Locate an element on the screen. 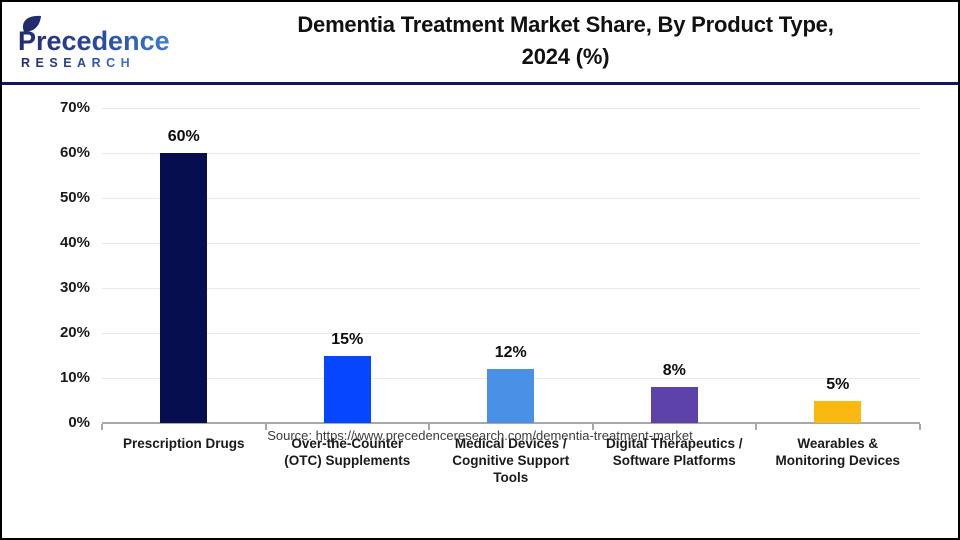  y-axis-label: 40% is located at coordinates (74, 242).